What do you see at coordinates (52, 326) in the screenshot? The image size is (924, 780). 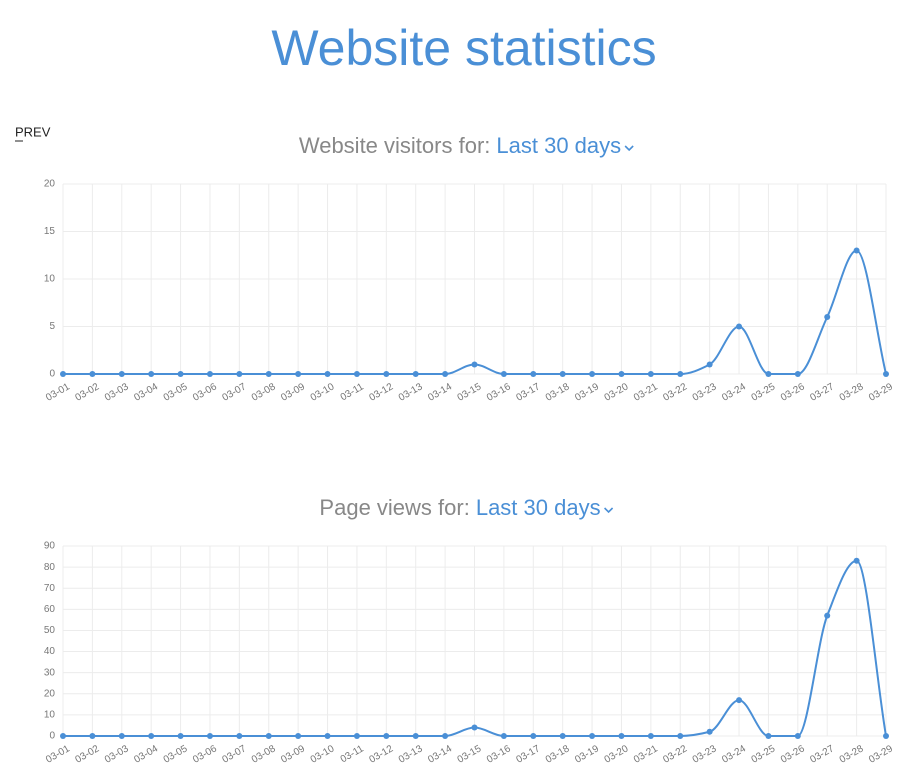 I see `y-tick-label: 5` at bounding box center [52, 326].